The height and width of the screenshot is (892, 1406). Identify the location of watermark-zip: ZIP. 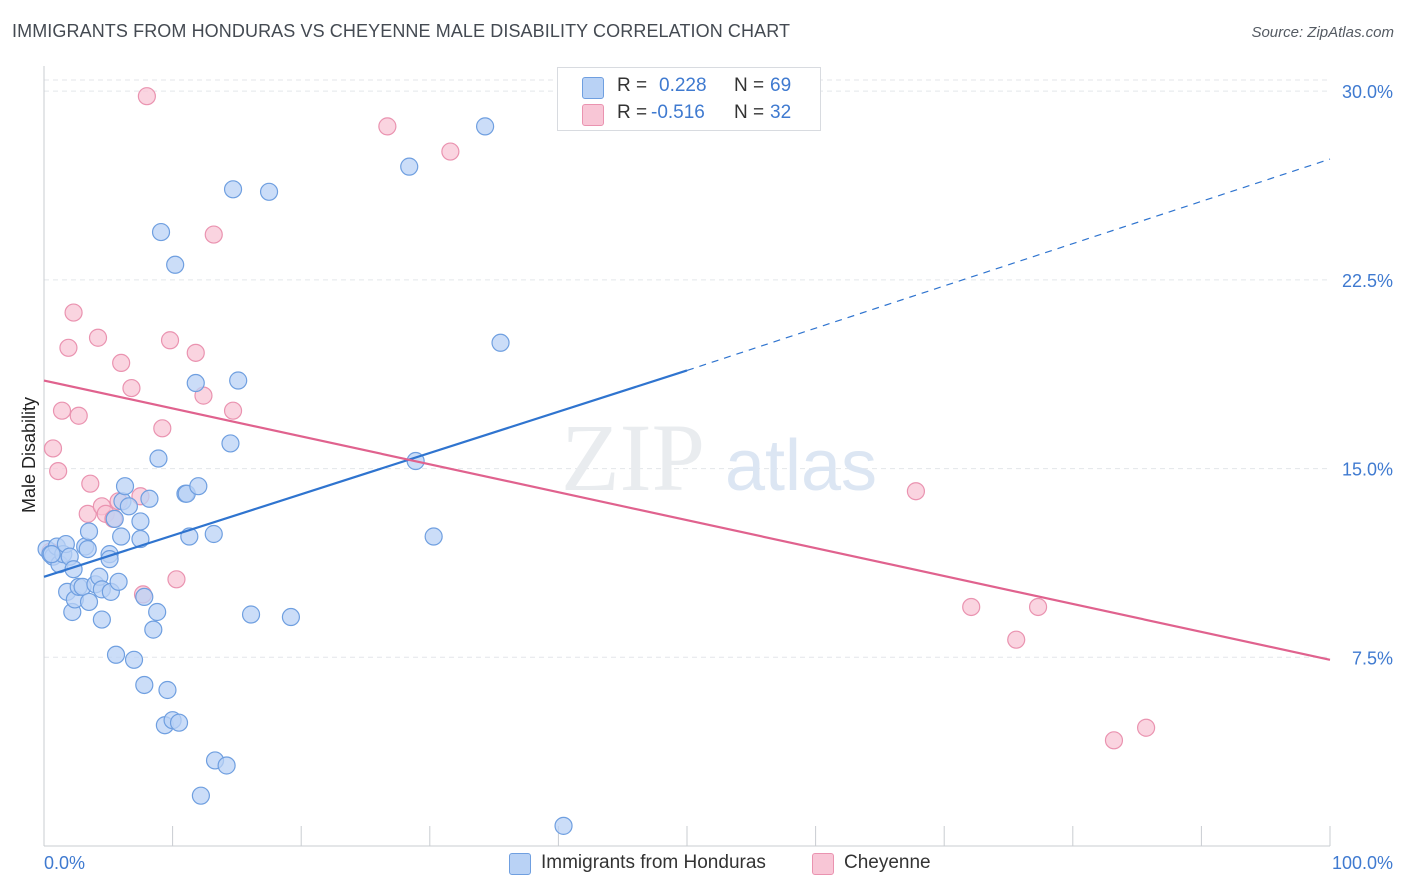
(633, 457).